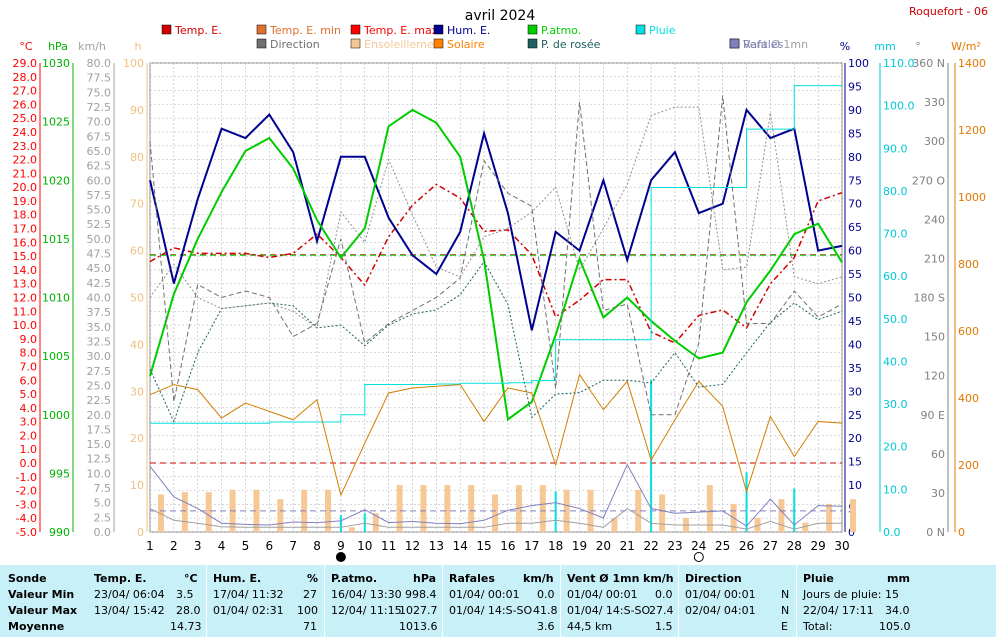  Describe the element at coordinates (99, 400) in the screenshot. I see `wind-axis-tick: 22.5` at that location.